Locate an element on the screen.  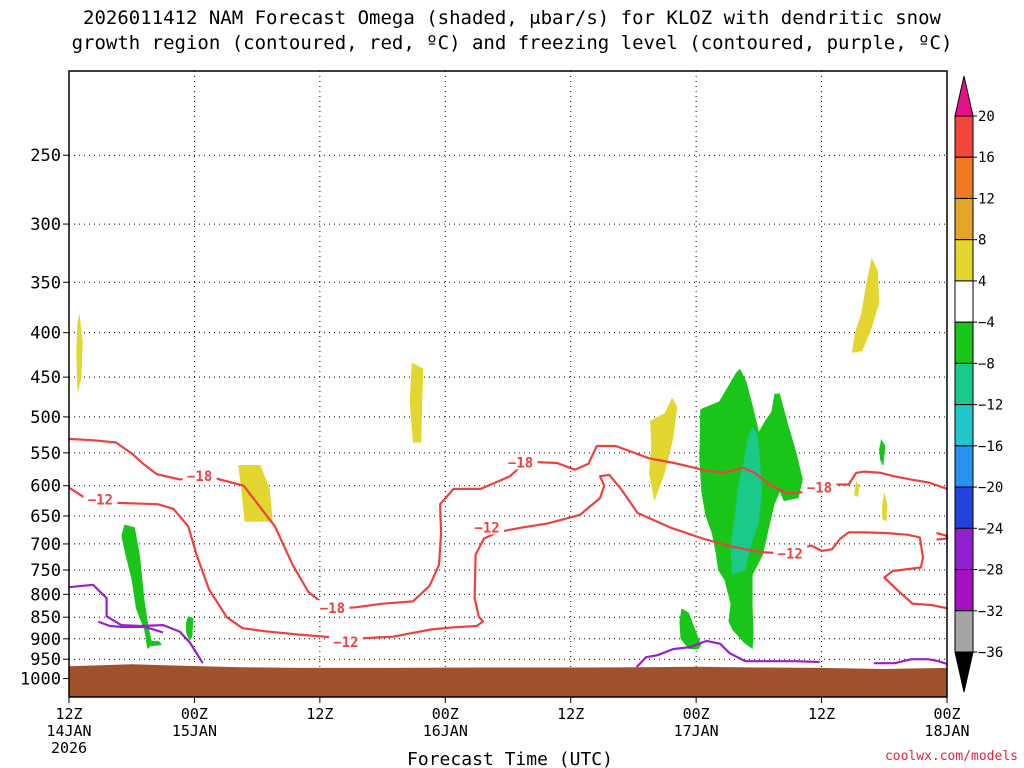
contour-label-1: −12 is located at coordinates (100, 500).